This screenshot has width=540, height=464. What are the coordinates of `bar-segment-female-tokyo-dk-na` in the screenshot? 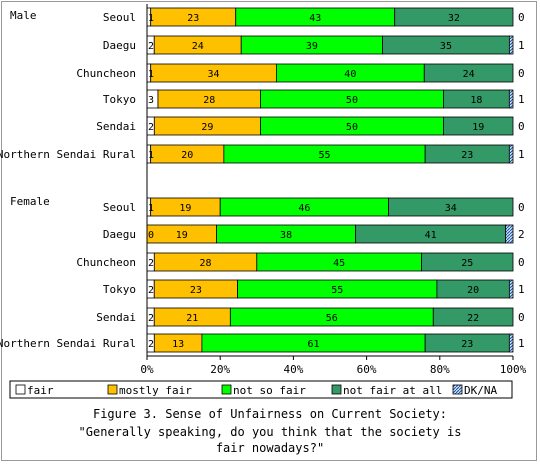 It's located at (511, 289).